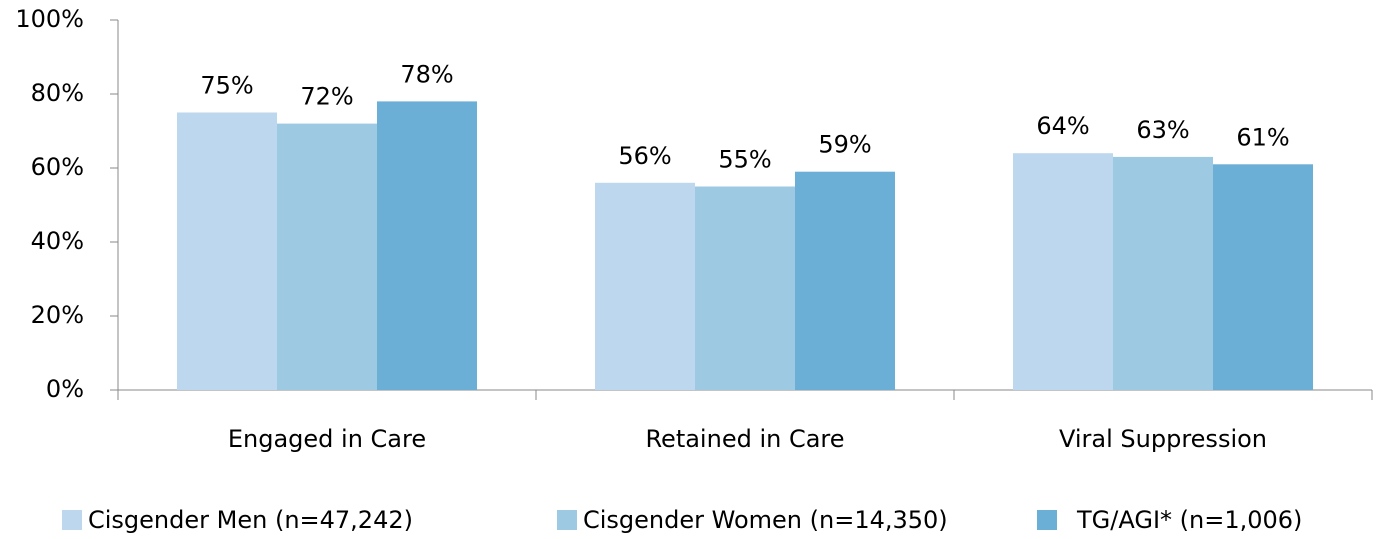 This screenshot has height=539, width=1385. I want to click on value-label: 75%, so click(226, 86).